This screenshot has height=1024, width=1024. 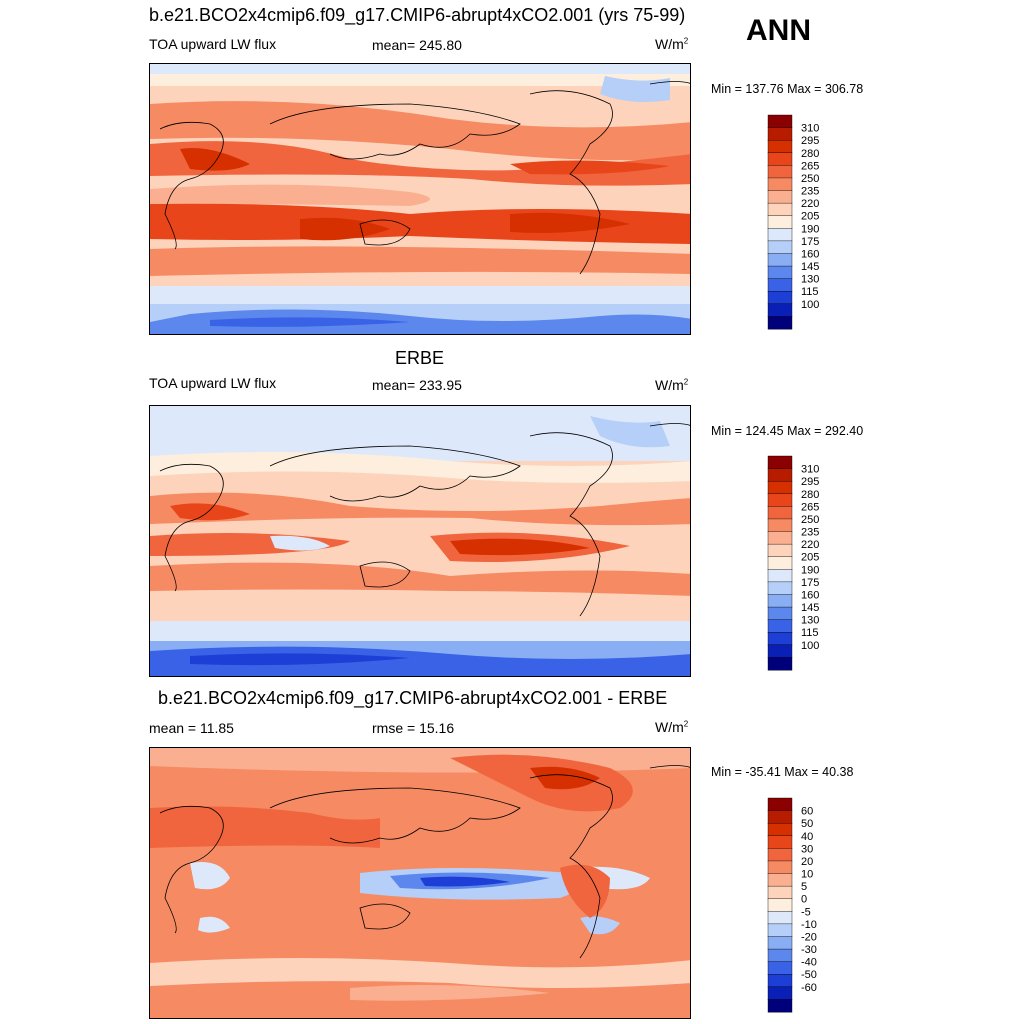 I want to click on panel-2-colorbar-tick-label: 265, so click(x=810, y=507).